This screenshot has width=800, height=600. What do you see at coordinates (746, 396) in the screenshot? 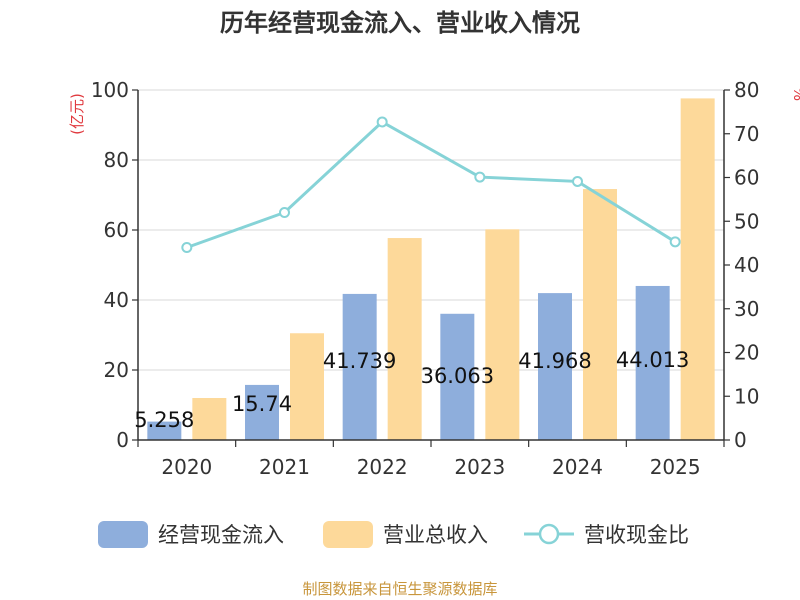
I see `y-right-tick-label: 10` at bounding box center [746, 396].